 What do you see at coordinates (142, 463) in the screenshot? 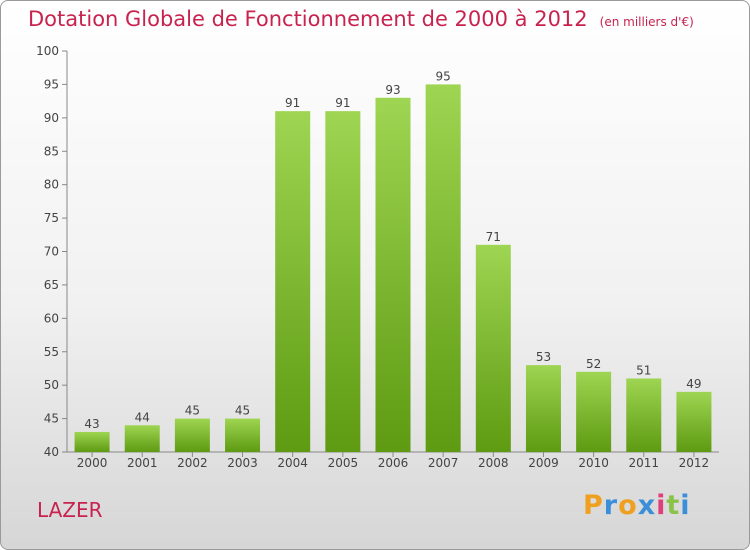
I see `x-tick-label: 2001` at bounding box center [142, 463].